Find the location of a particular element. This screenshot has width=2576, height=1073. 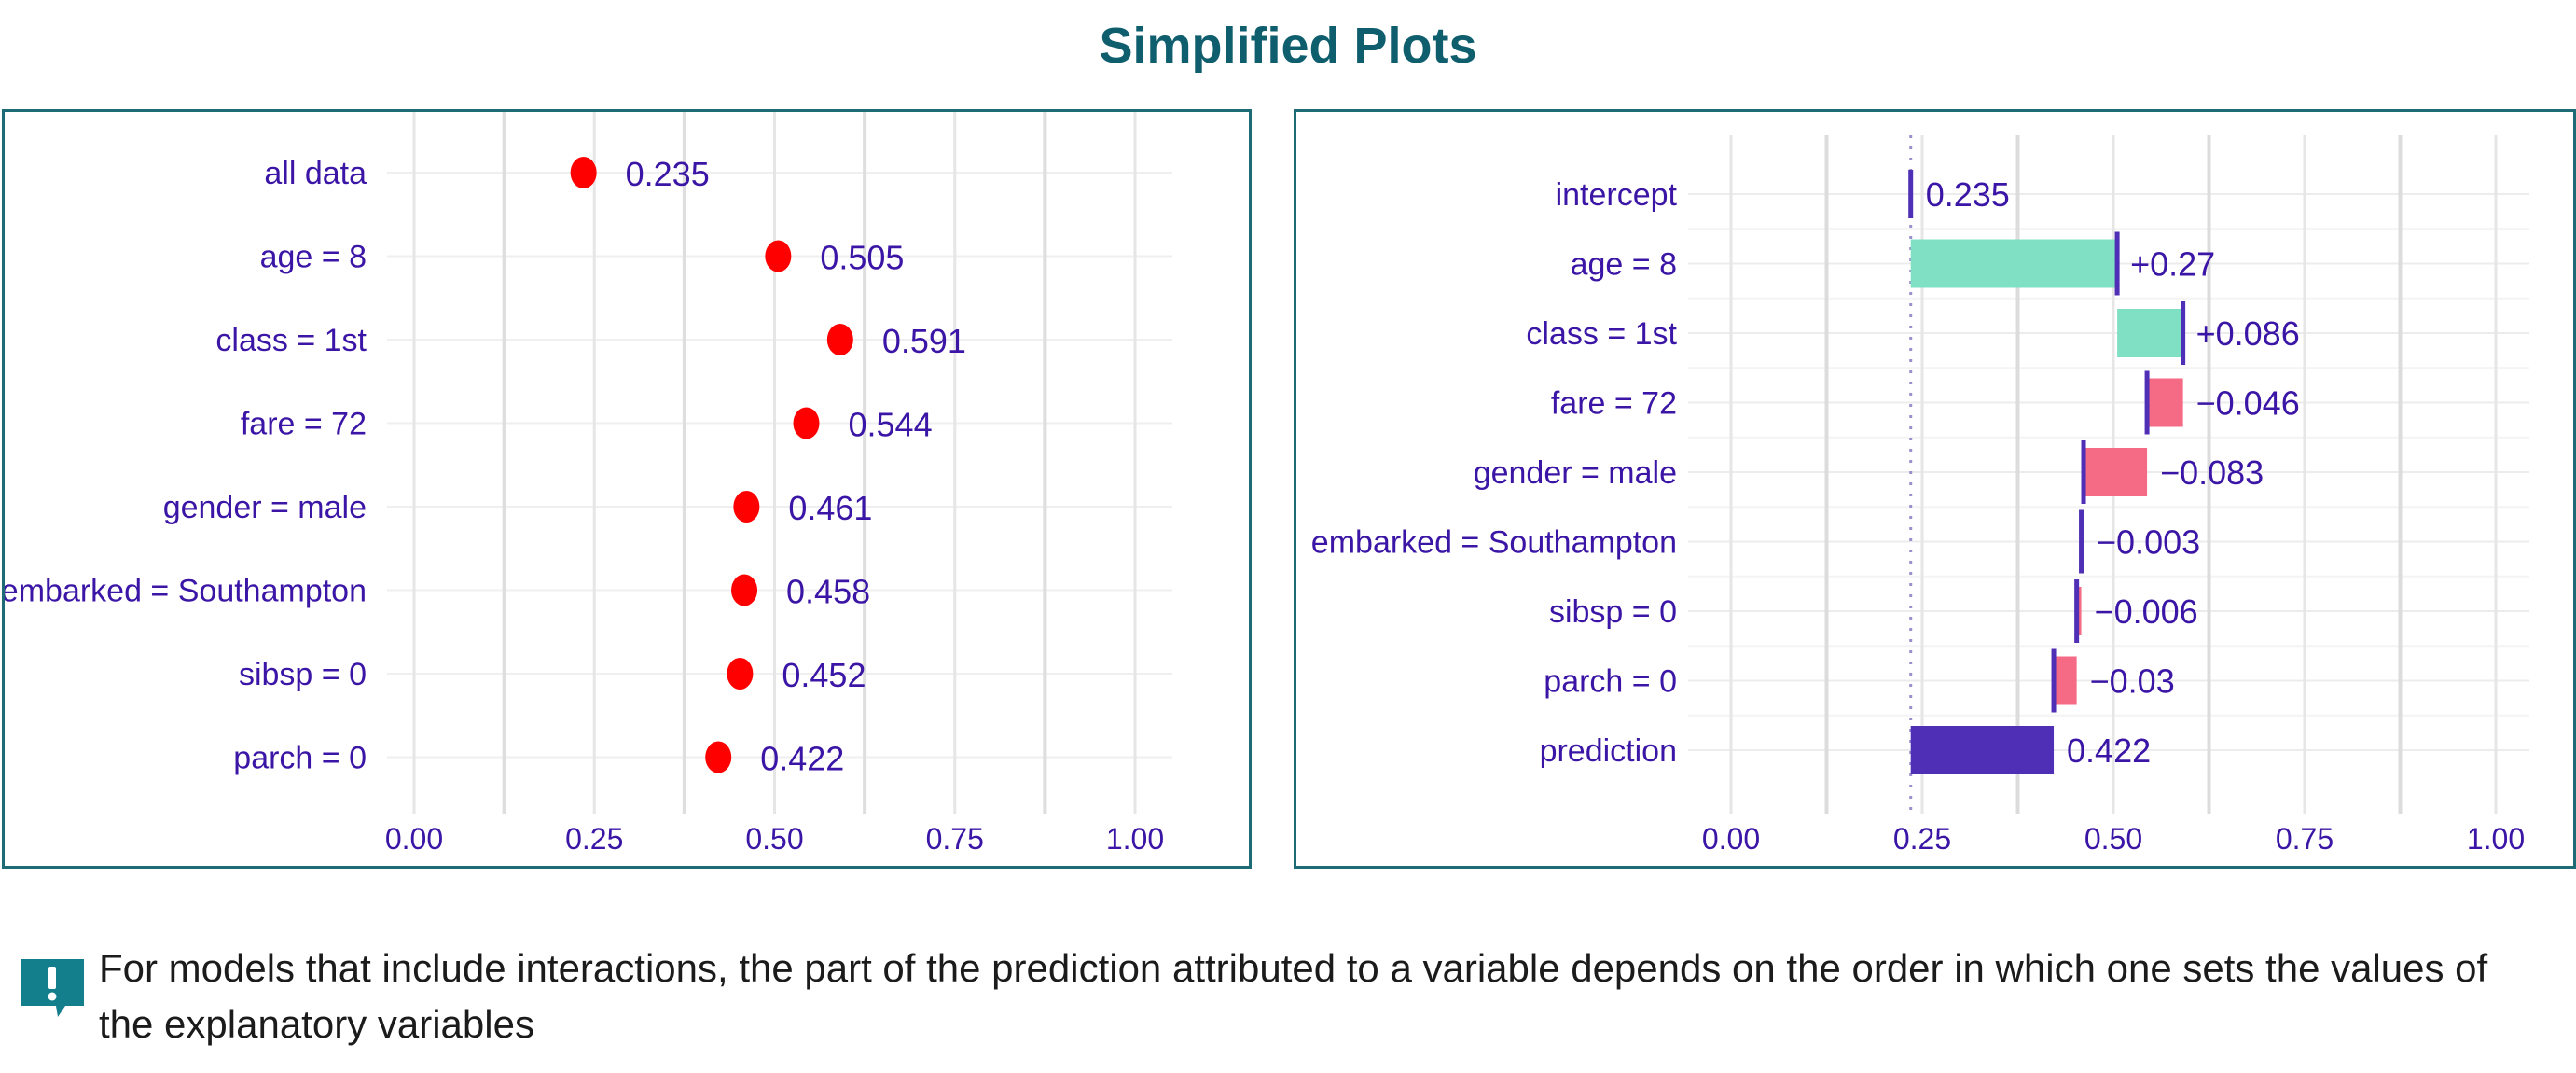

data-label: −0.046 is located at coordinates (2248, 403).